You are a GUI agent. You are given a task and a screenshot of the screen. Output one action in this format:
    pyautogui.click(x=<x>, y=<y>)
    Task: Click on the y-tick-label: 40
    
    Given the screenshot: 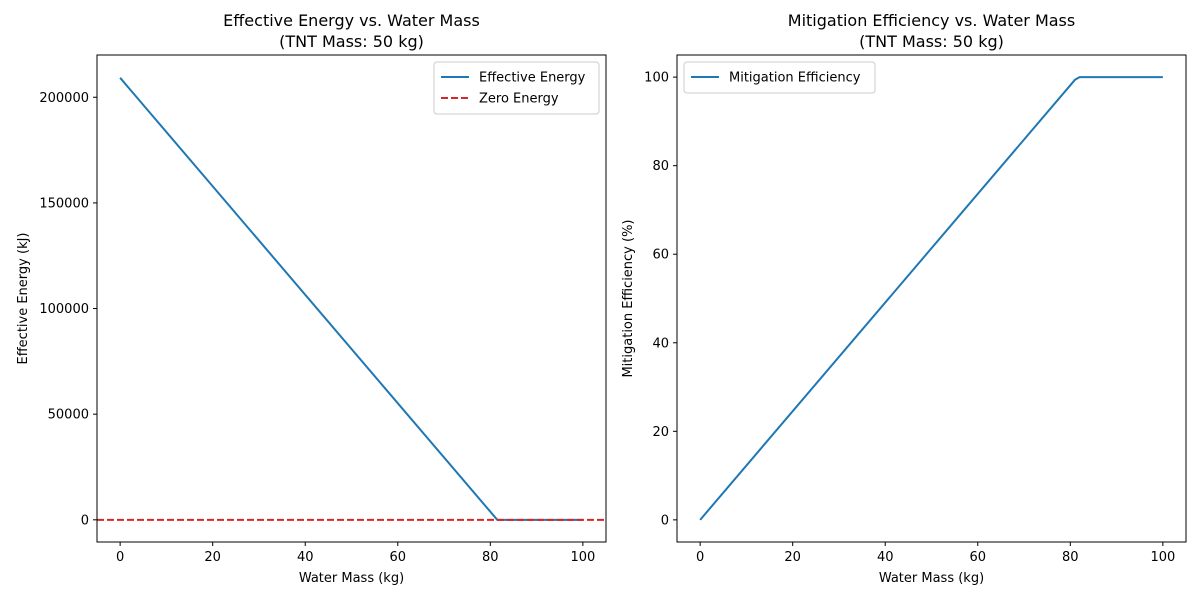 What is the action you would take?
    pyautogui.click(x=660, y=343)
    